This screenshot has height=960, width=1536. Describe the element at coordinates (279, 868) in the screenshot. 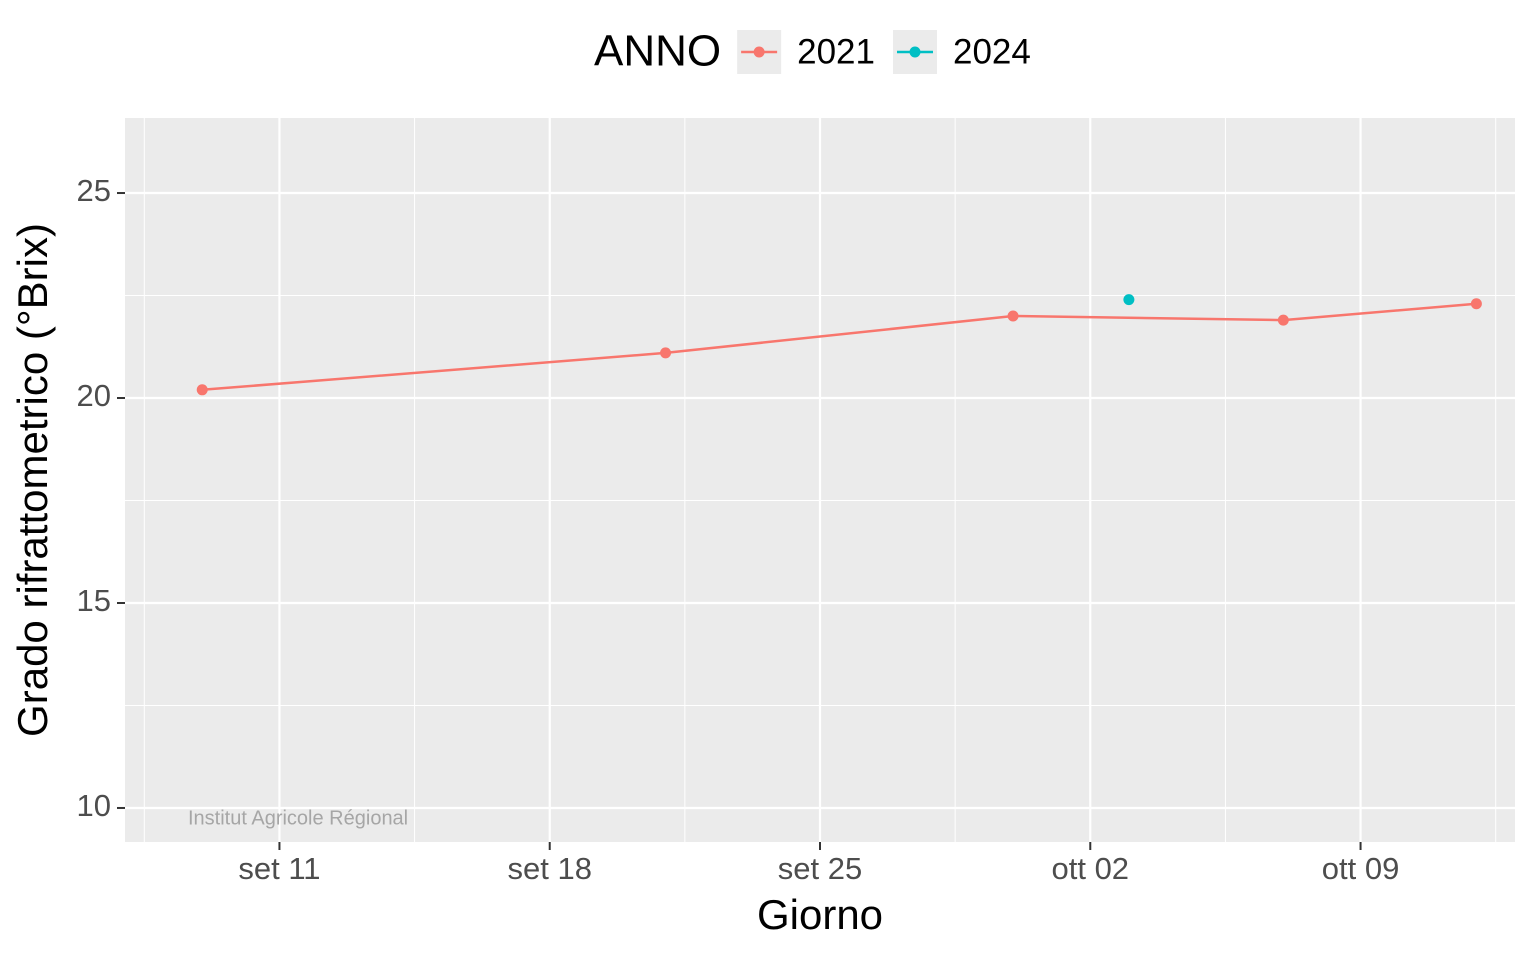

I see `x-tick-label: set 11` at that location.